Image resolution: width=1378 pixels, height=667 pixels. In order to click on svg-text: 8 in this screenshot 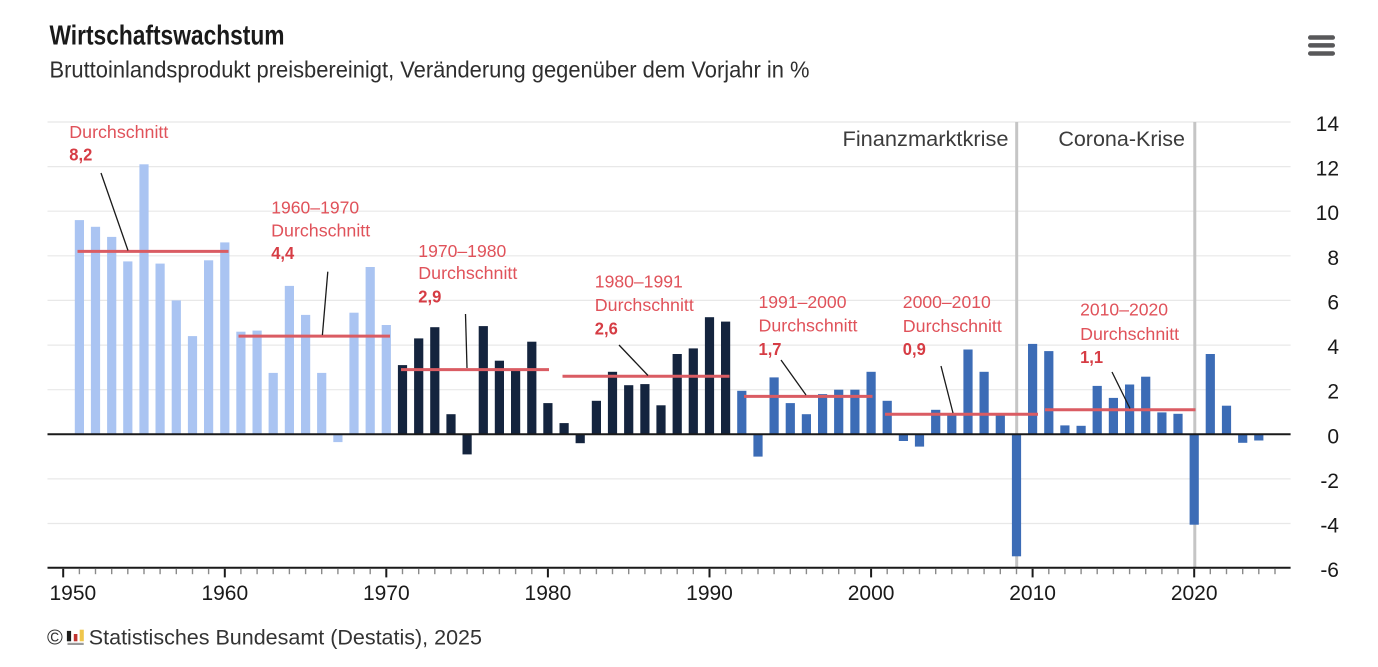, I will do `click(1333, 258)`.